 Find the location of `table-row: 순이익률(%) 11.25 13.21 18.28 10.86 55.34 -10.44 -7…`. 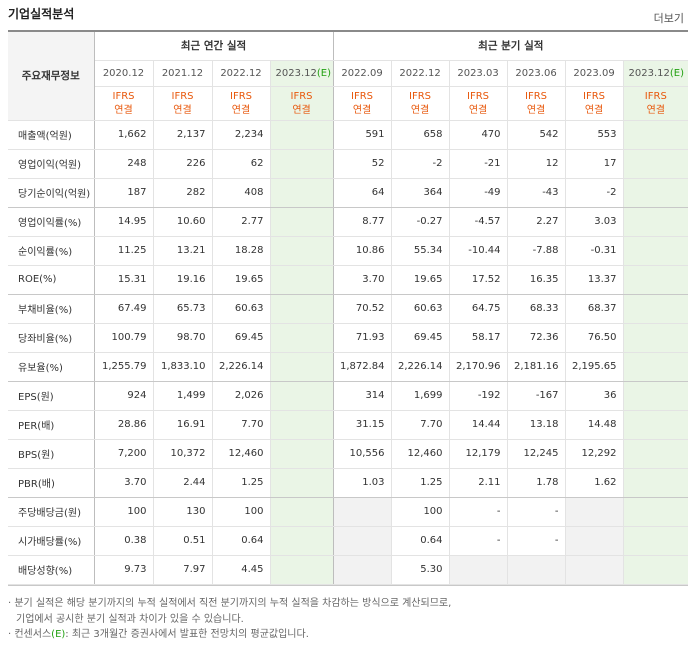

table-row: 순이익률(%) 11.25 13.21 18.28 10.86 55.34 -10.44 -7… is located at coordinates (348, 251).